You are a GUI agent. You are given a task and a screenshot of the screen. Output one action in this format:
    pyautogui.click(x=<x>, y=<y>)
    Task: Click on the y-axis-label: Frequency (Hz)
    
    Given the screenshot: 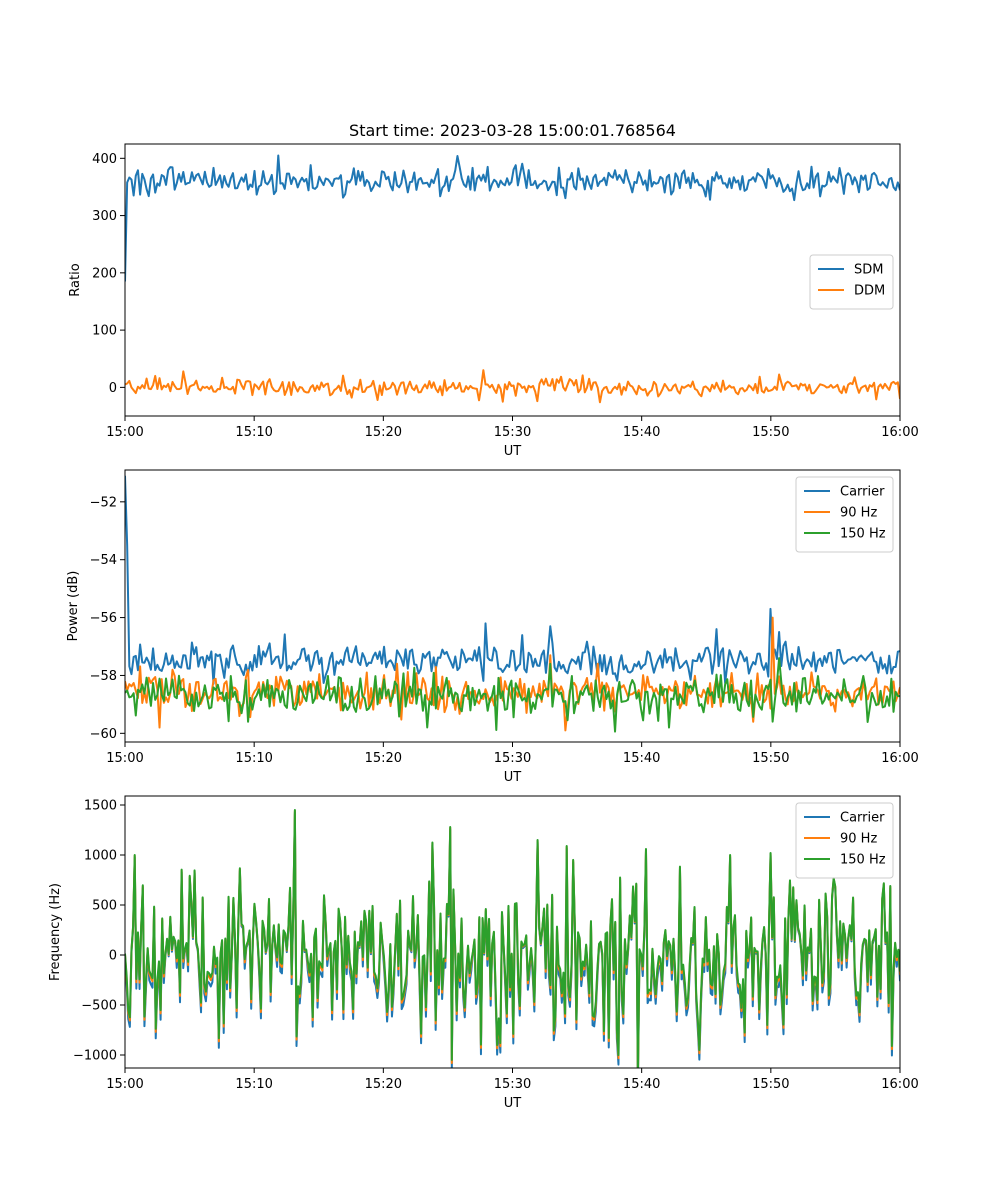 What is the action you would take?
    pyautogui.click(x=55, y=932)
    